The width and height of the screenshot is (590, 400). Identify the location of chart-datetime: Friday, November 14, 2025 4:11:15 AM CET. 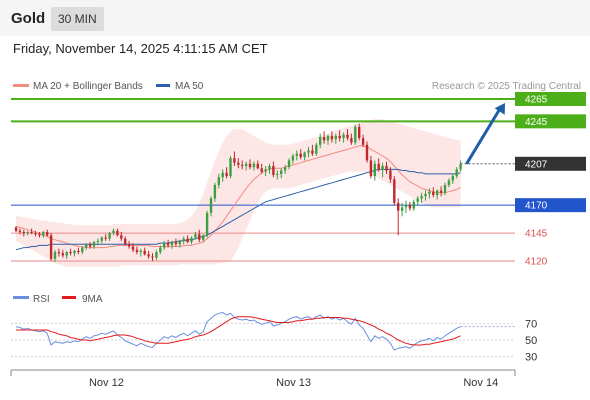
(140, 48).